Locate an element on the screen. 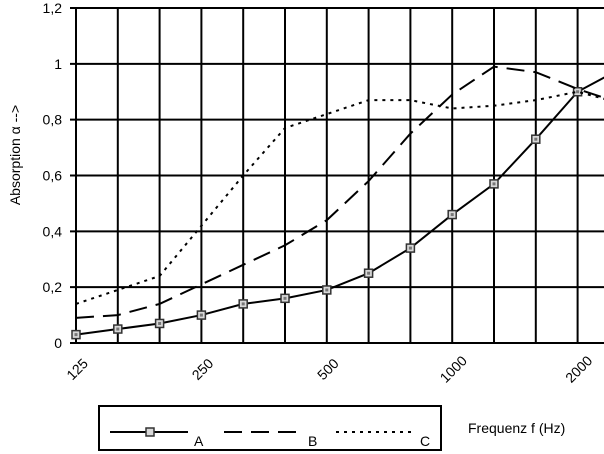 This screenshot has height=454, width=604. y-tick-label: 0,6 is located at coordinates (53, 176).